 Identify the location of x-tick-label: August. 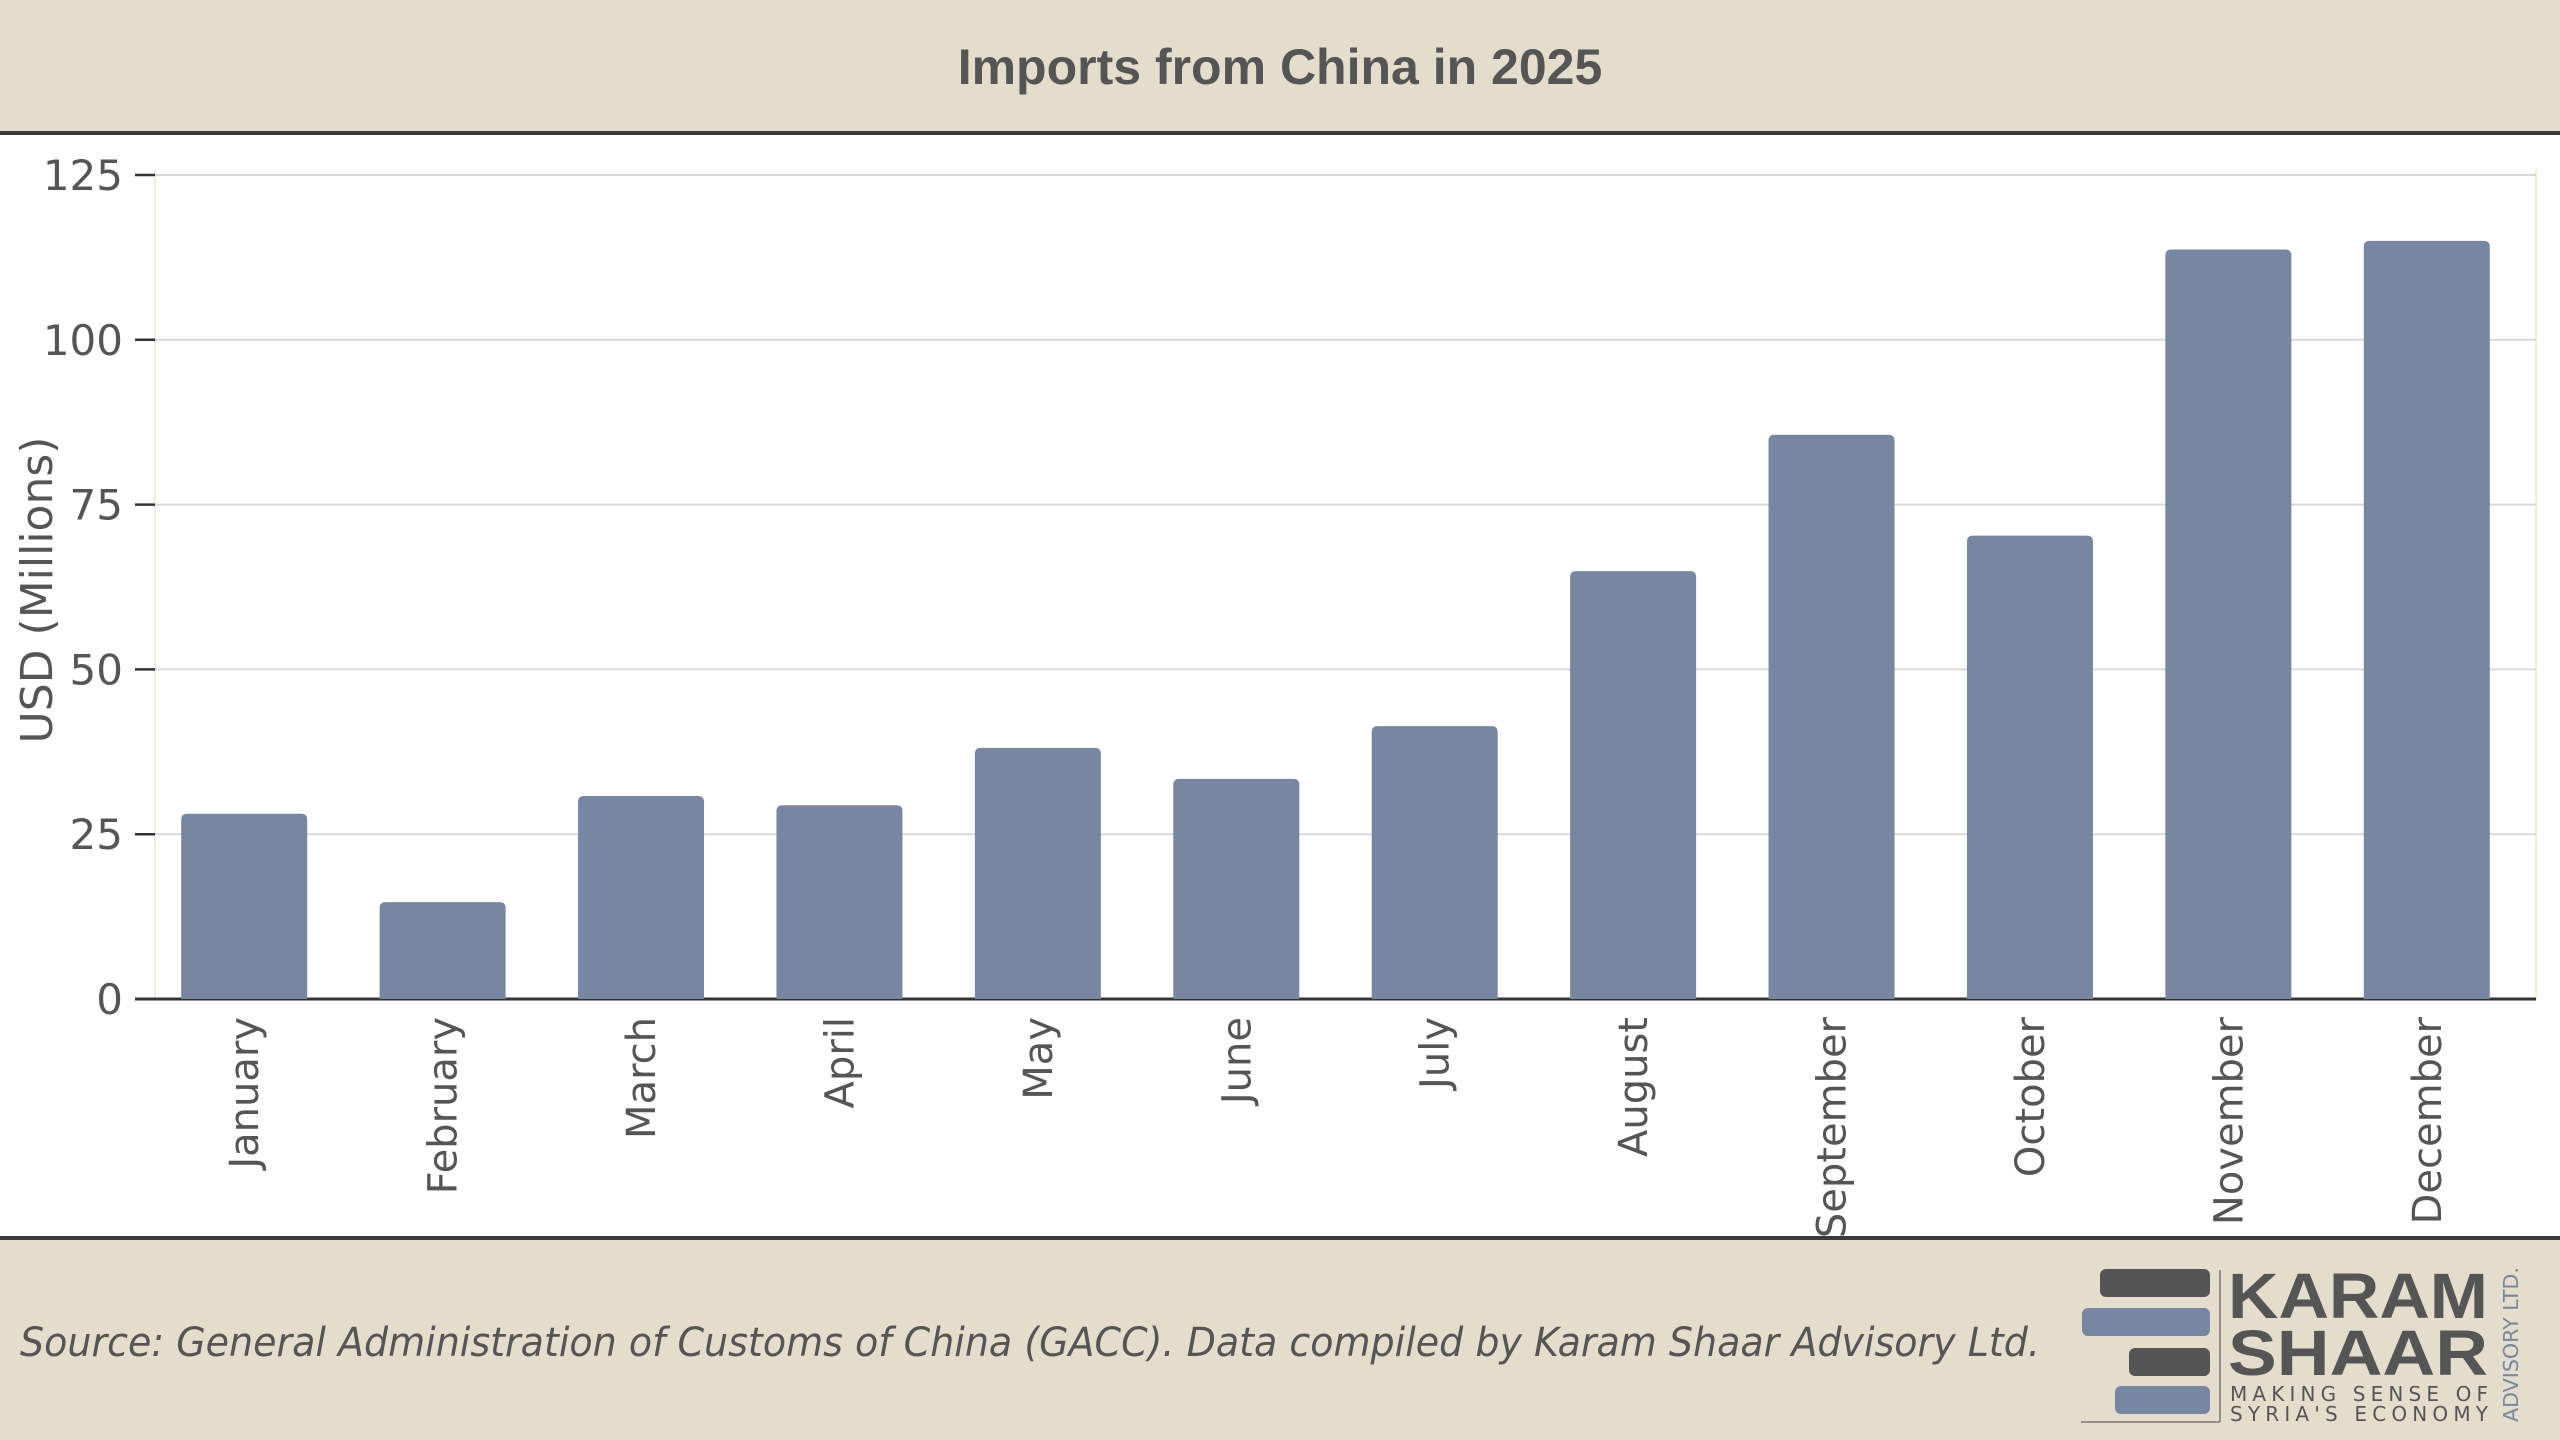
(1634, 1087).